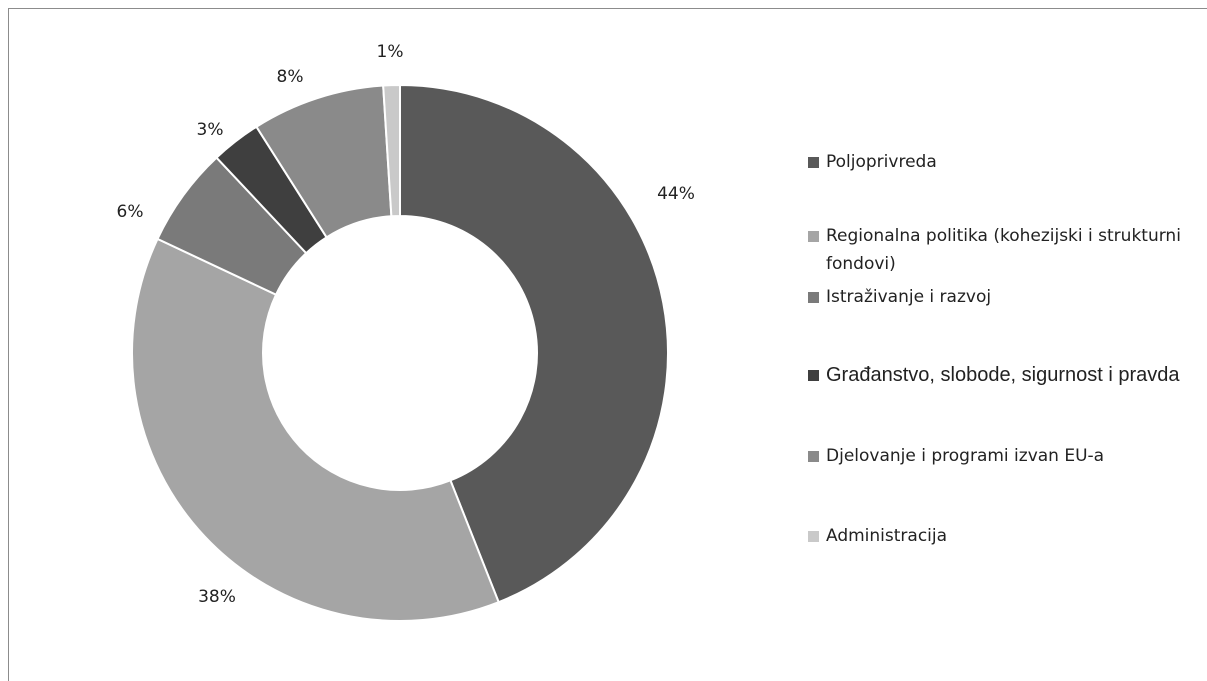 The height and width of the screenshot is (681, 1207). I want to click on data-label: 1%, so click(390, 52).